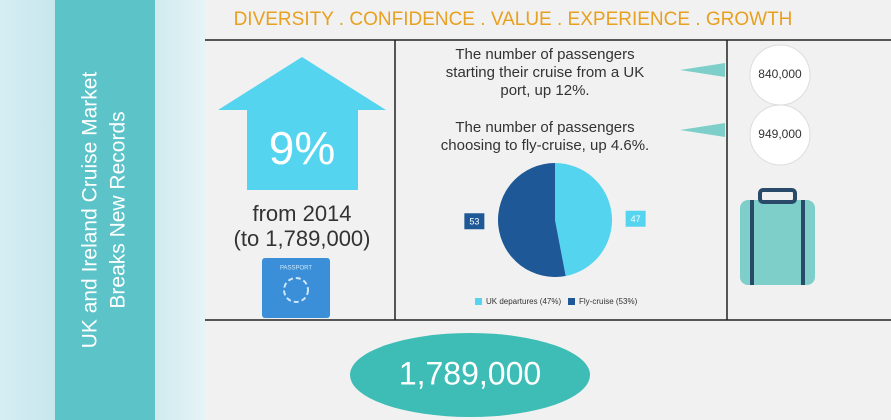  I want to click on up-arrow, so click(302, 123).